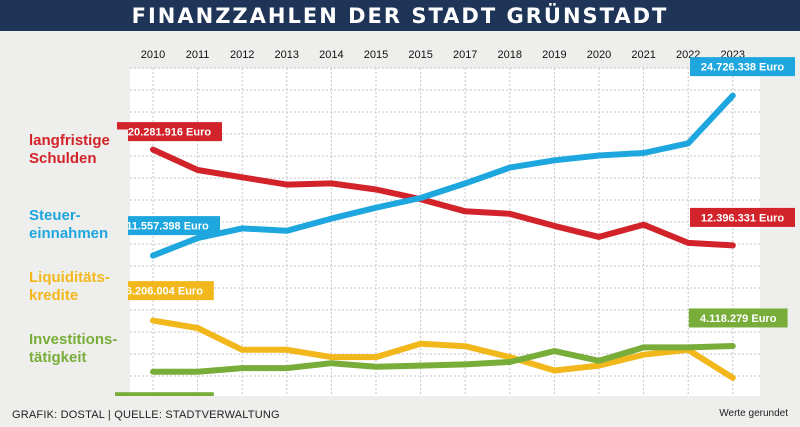  I want to click on x-tick-label: 2011, so click(198, 55).